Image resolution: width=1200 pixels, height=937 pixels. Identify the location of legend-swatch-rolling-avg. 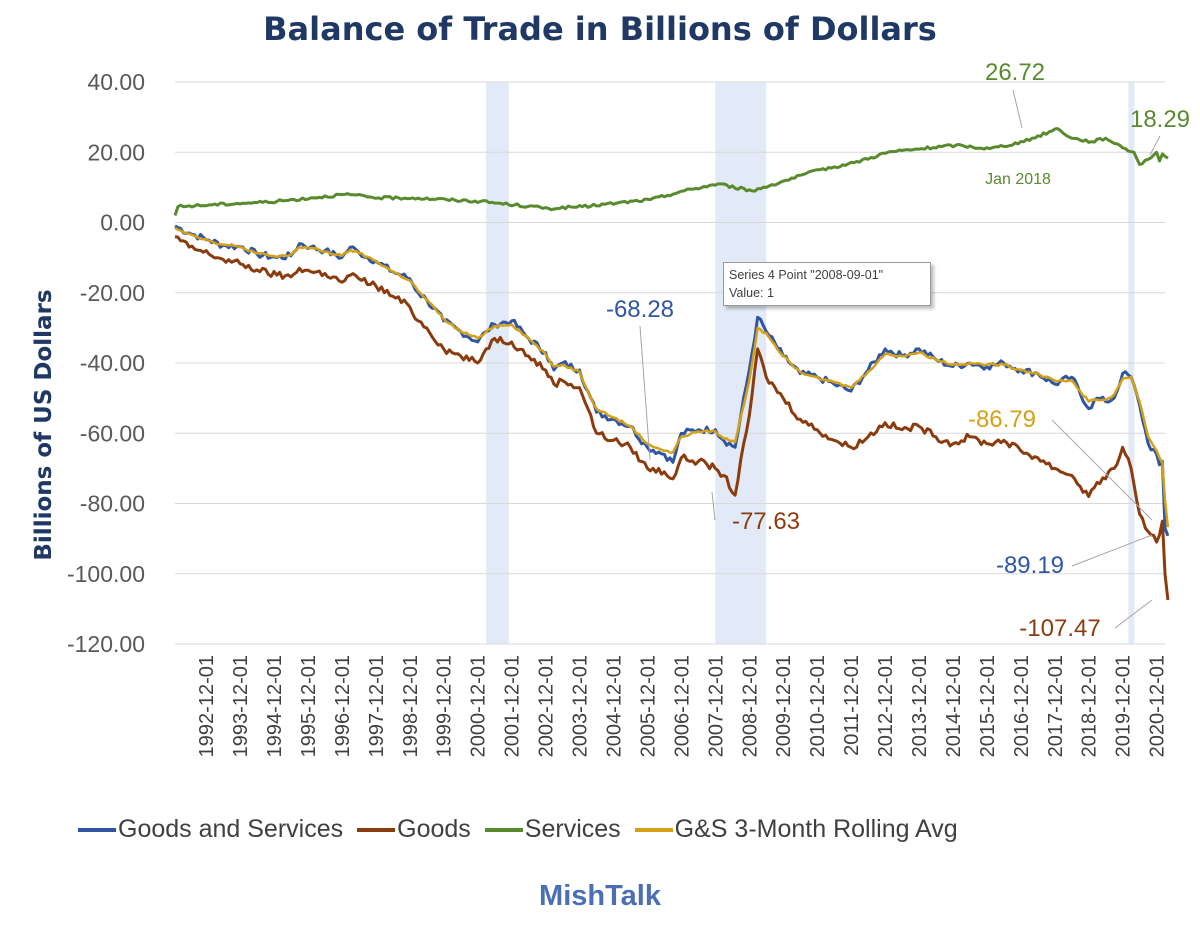
(653, 829).